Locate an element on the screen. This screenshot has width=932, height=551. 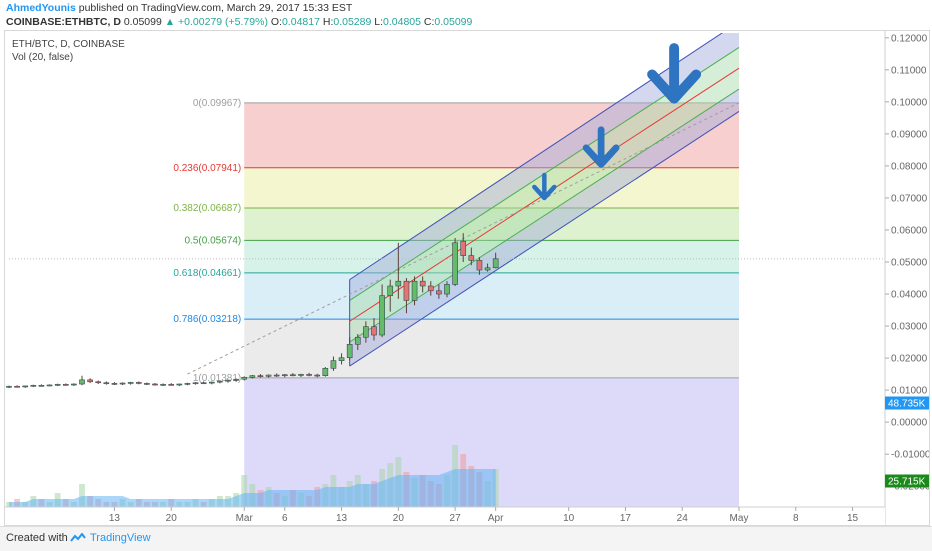
low-label: L: is located at coordinates (379, 22).